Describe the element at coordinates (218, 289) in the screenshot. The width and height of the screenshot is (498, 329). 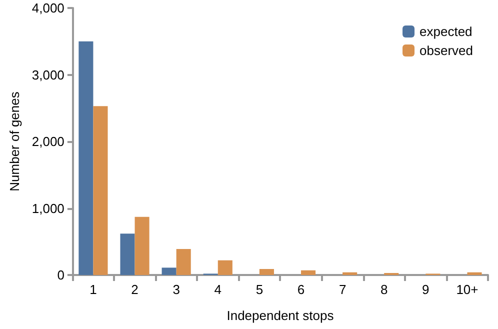
I see `x-tick-label: 4` at that location.